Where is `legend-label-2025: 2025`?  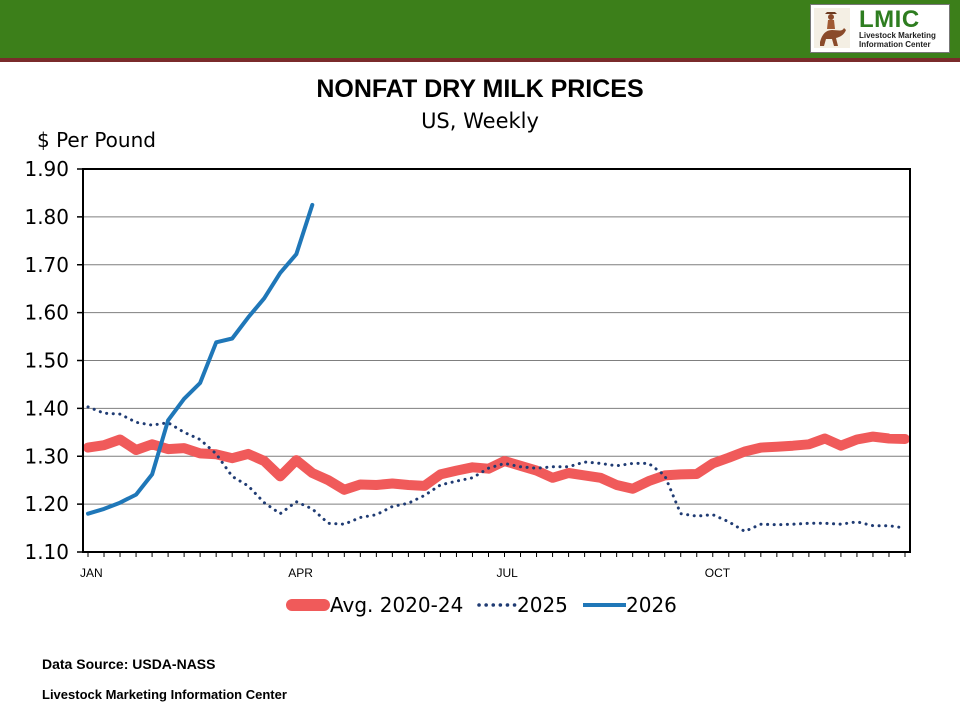
legend-label-2025: 2025 is located at coordinates (542, 605).